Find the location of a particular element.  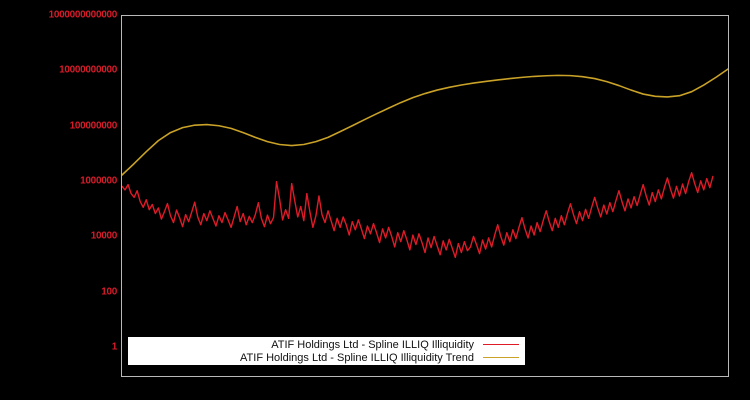

y-tick-label: 100 is located at coordinates (109, 292).